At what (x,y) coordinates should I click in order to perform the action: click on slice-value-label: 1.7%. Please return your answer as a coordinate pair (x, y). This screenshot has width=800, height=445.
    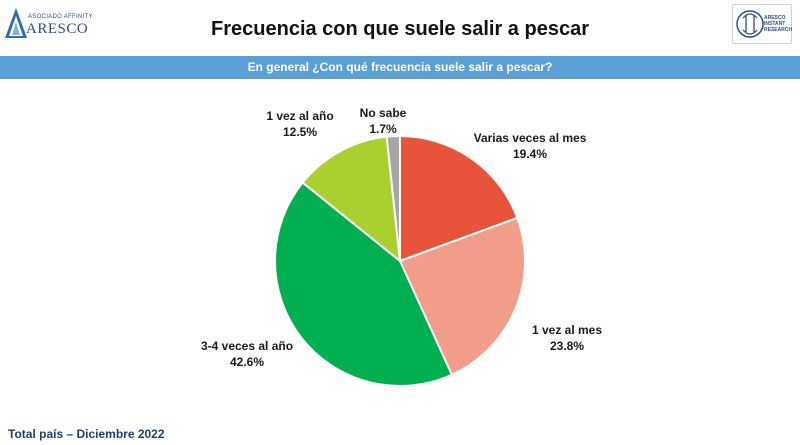
    Looking at the image, I should click on (383, 129).